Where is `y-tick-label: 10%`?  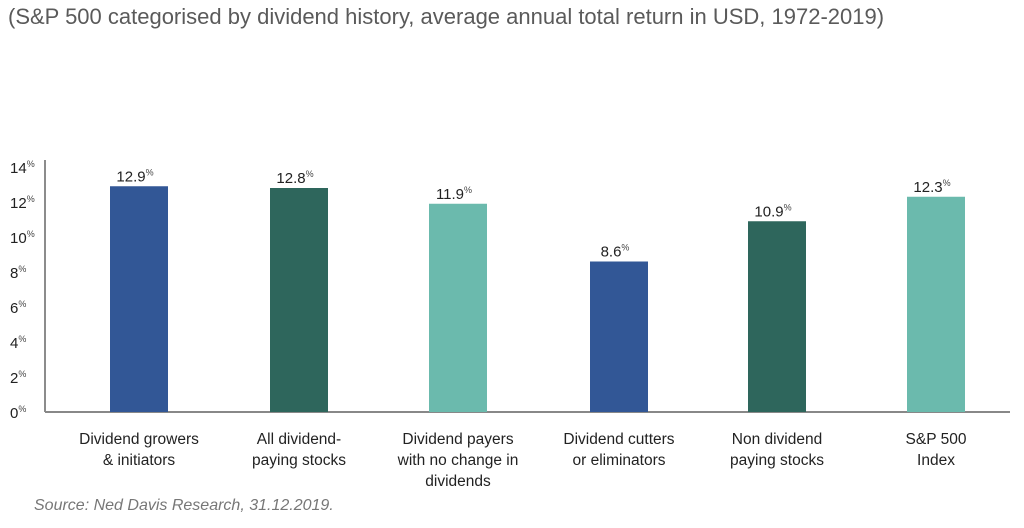
y-tick-label: 10% is located at coordinates (22, 238).